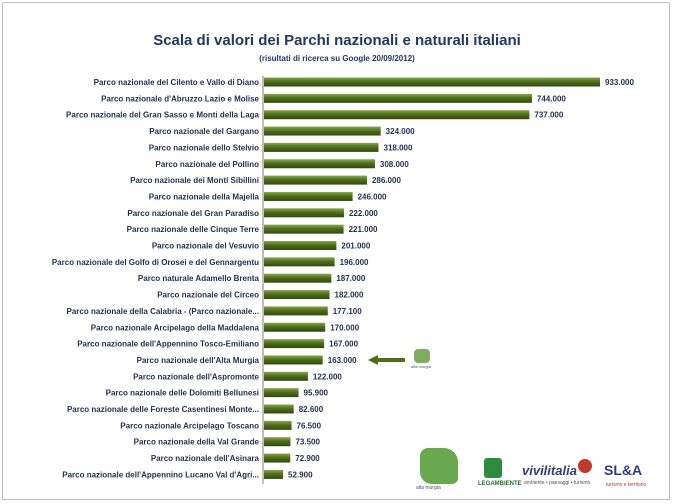 Image resolution: width=674 pixels, height=504 pixels. What do you see at coordinates (307, 458) in the screenshot?
I see `value-label: 72.900` at bounding box center [307, 458].